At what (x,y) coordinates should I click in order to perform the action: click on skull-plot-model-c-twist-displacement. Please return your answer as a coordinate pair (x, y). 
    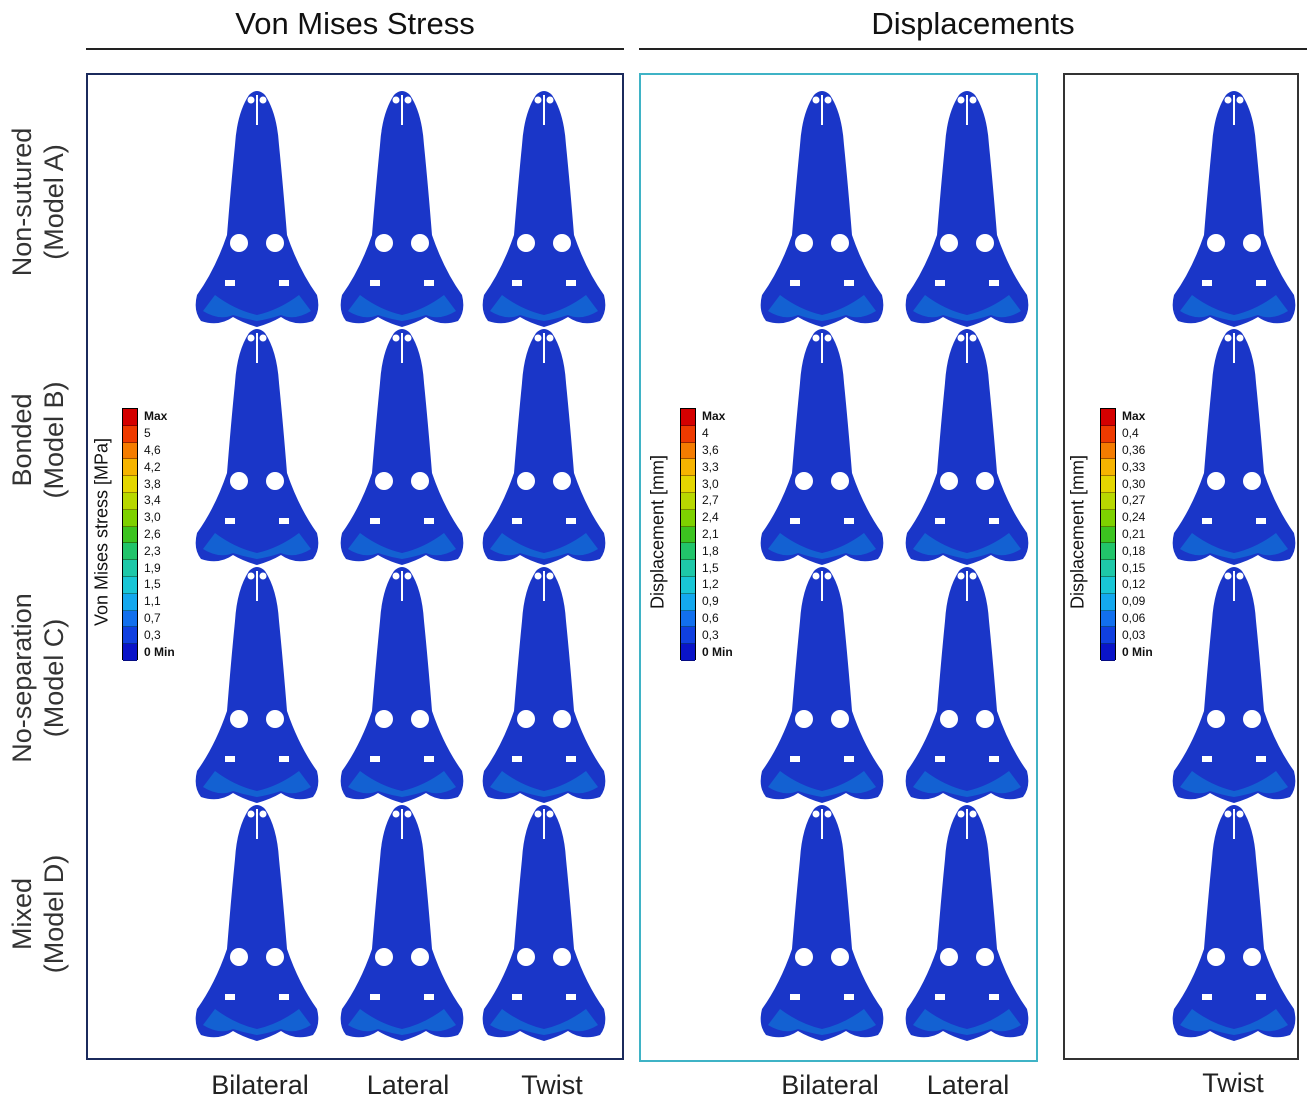
    Looking at the image, I should click on (1234, 685).